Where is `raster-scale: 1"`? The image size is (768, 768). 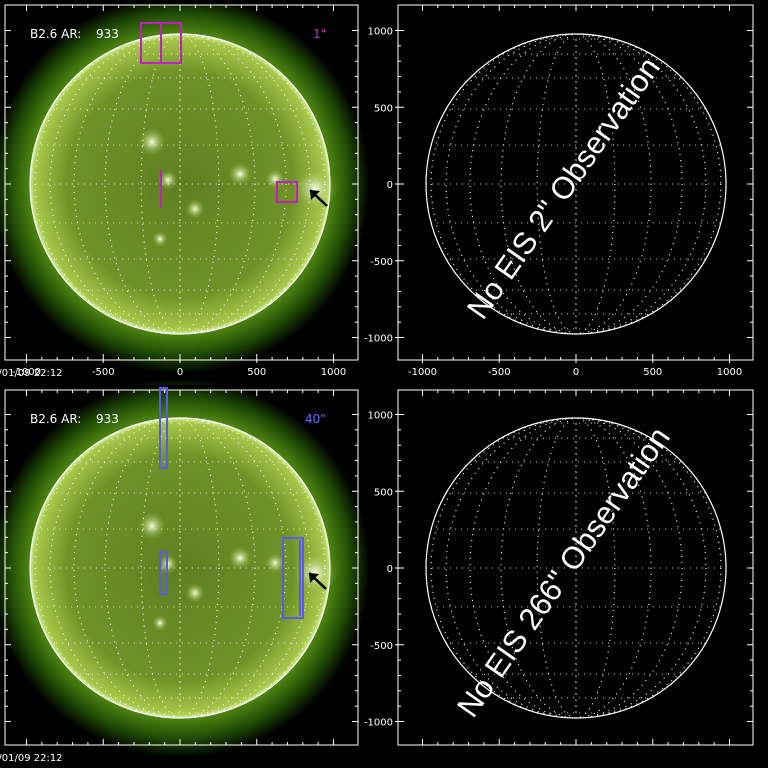
raster-scale: 1" is located at coordinates (319, 34).